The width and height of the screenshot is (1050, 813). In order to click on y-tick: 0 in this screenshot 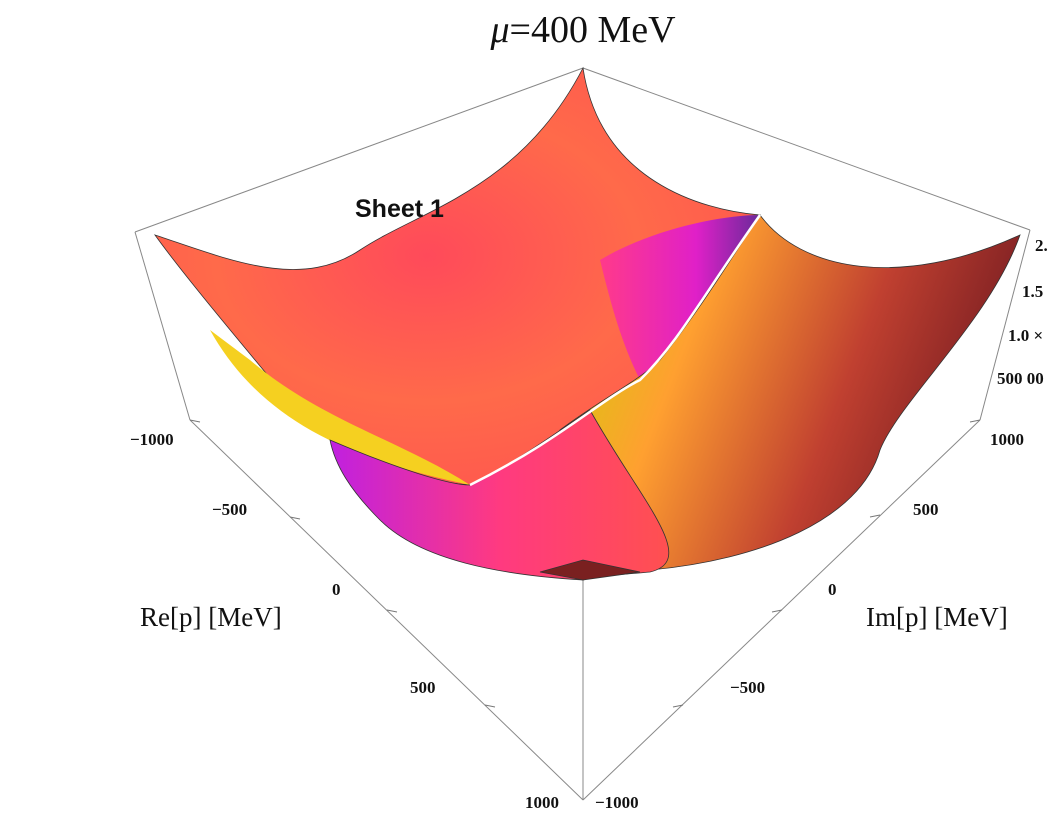, I will do `click(832, 589)`.